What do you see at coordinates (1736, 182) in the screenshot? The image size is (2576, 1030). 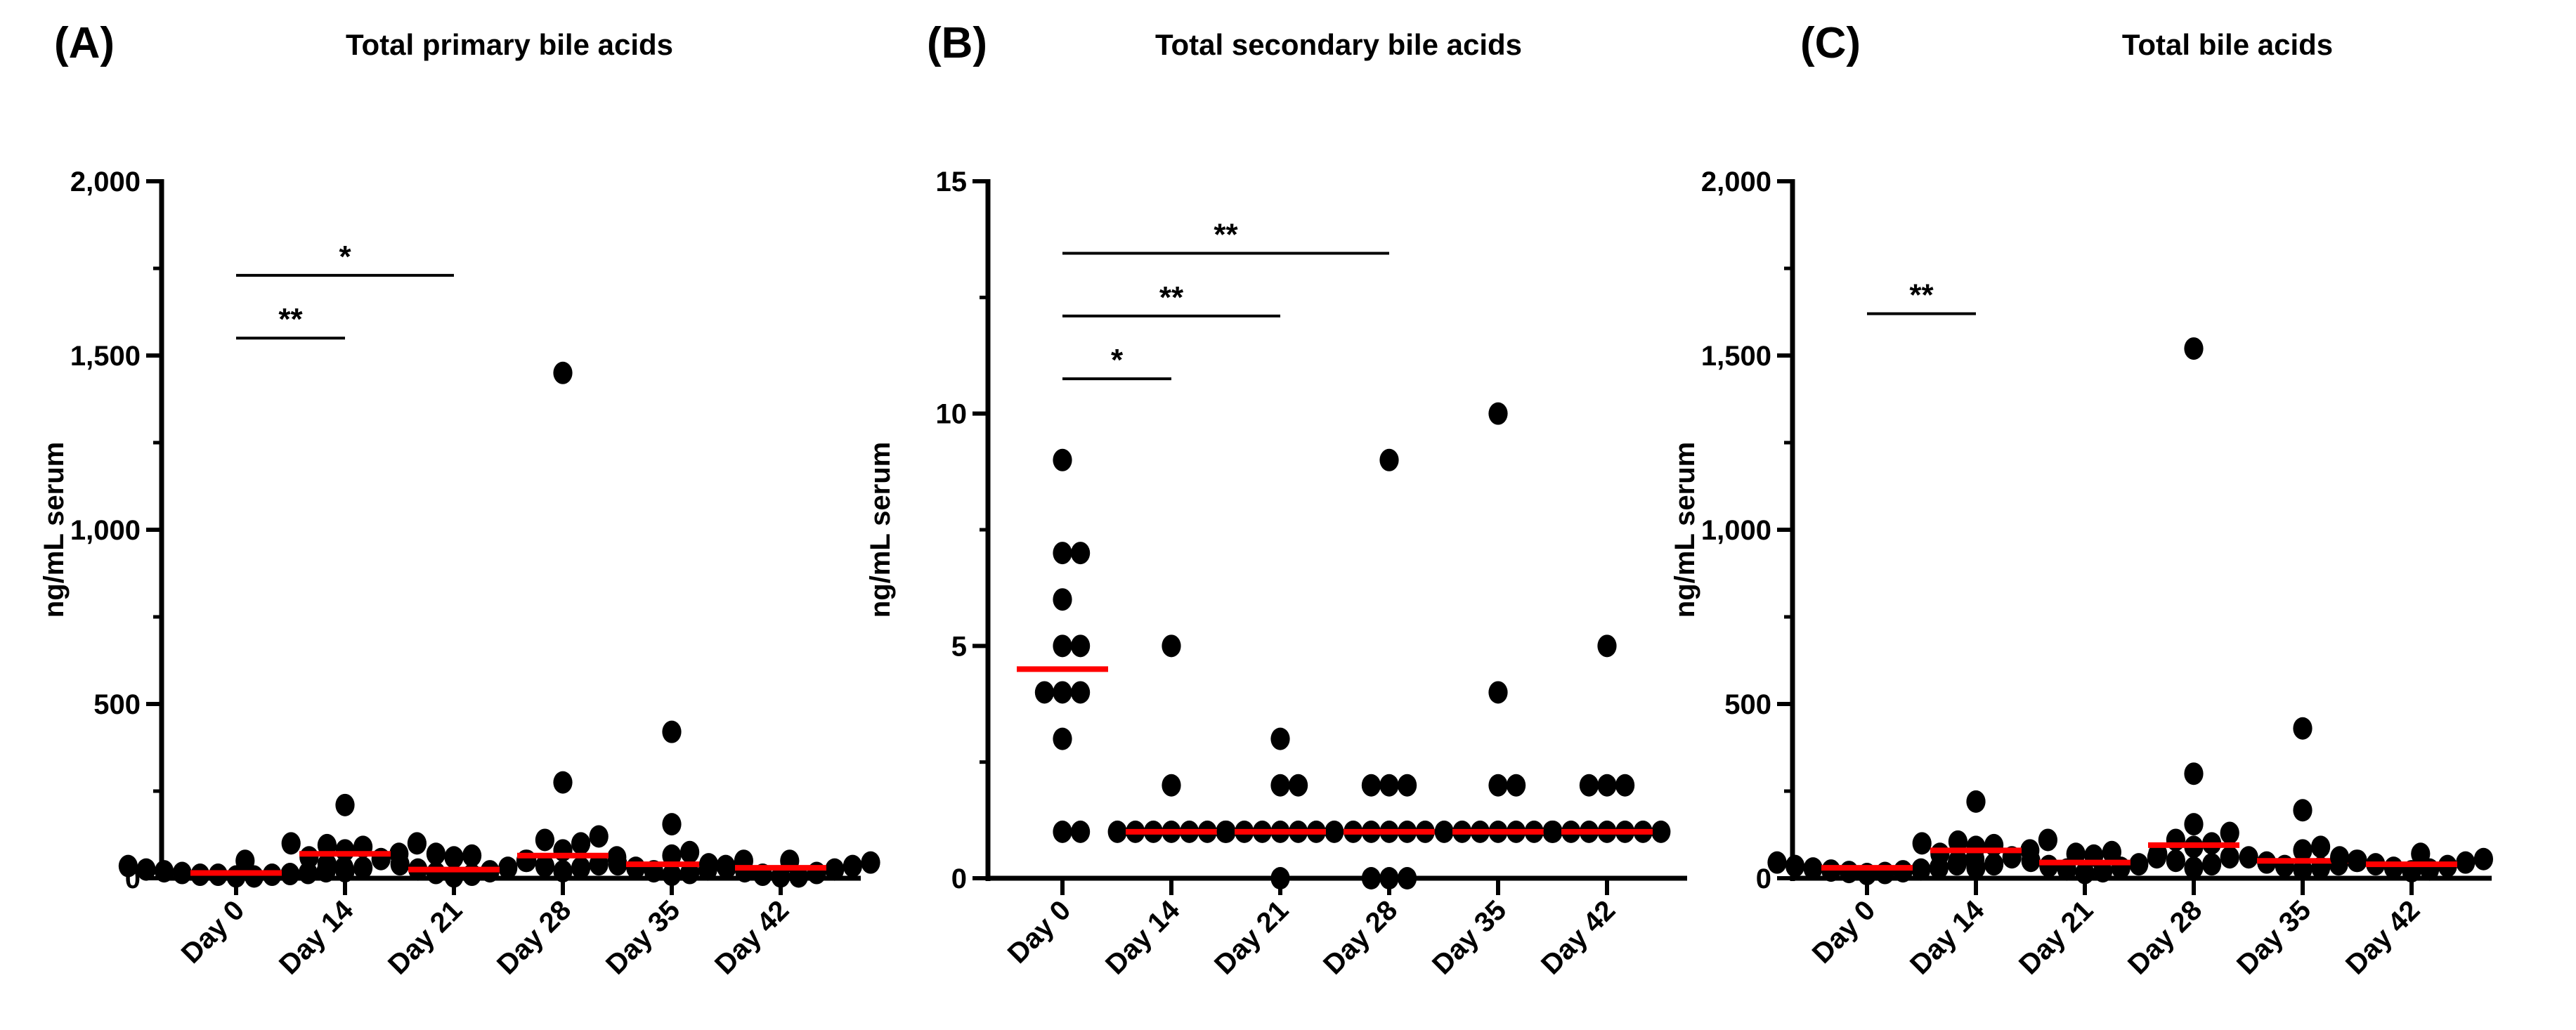 I see `y-tick-label: 2,000` at bounding box center [1736, 182].